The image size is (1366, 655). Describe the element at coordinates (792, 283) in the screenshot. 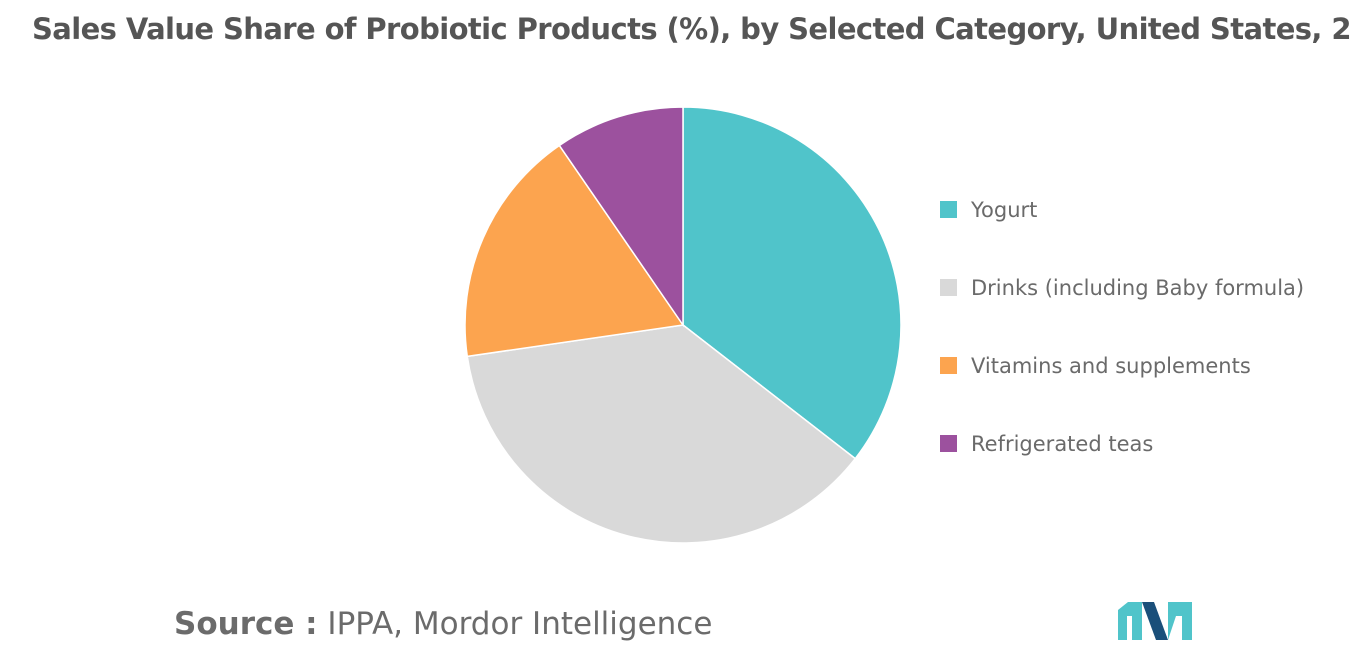

I see `pie-slice-yogurt` at that location.